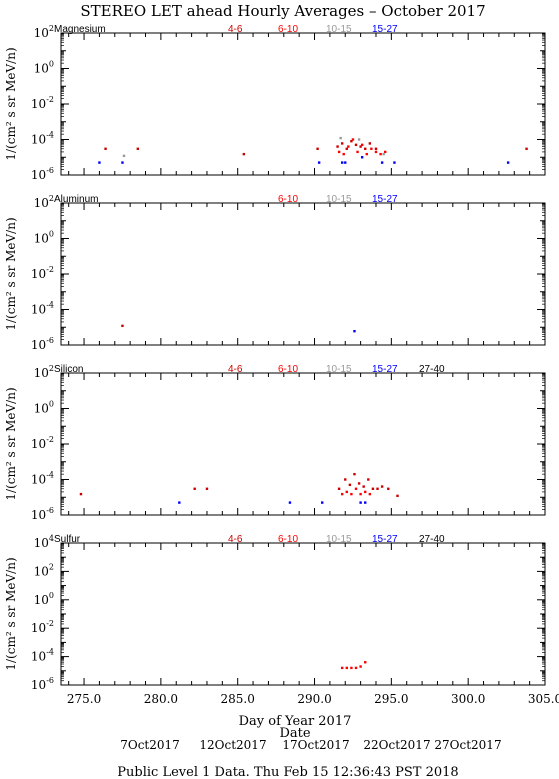  Describe the element at coordinates (238, 699) in the screenshot. I see `x-tick-label: 285.0` at that location.